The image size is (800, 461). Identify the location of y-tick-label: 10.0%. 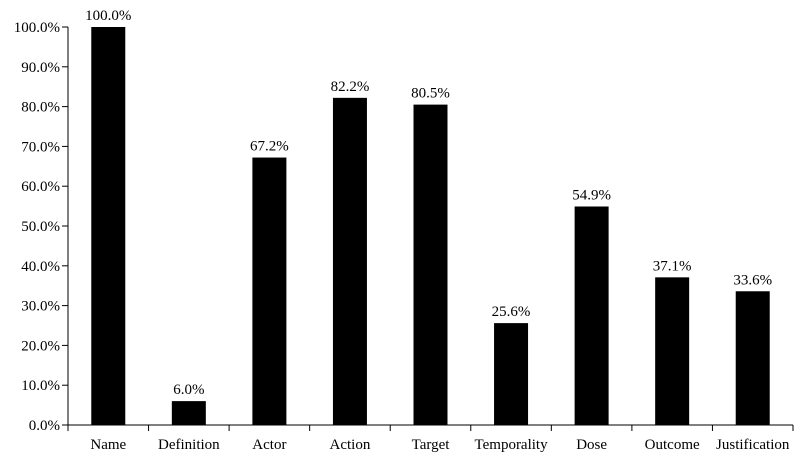
(40, 386).